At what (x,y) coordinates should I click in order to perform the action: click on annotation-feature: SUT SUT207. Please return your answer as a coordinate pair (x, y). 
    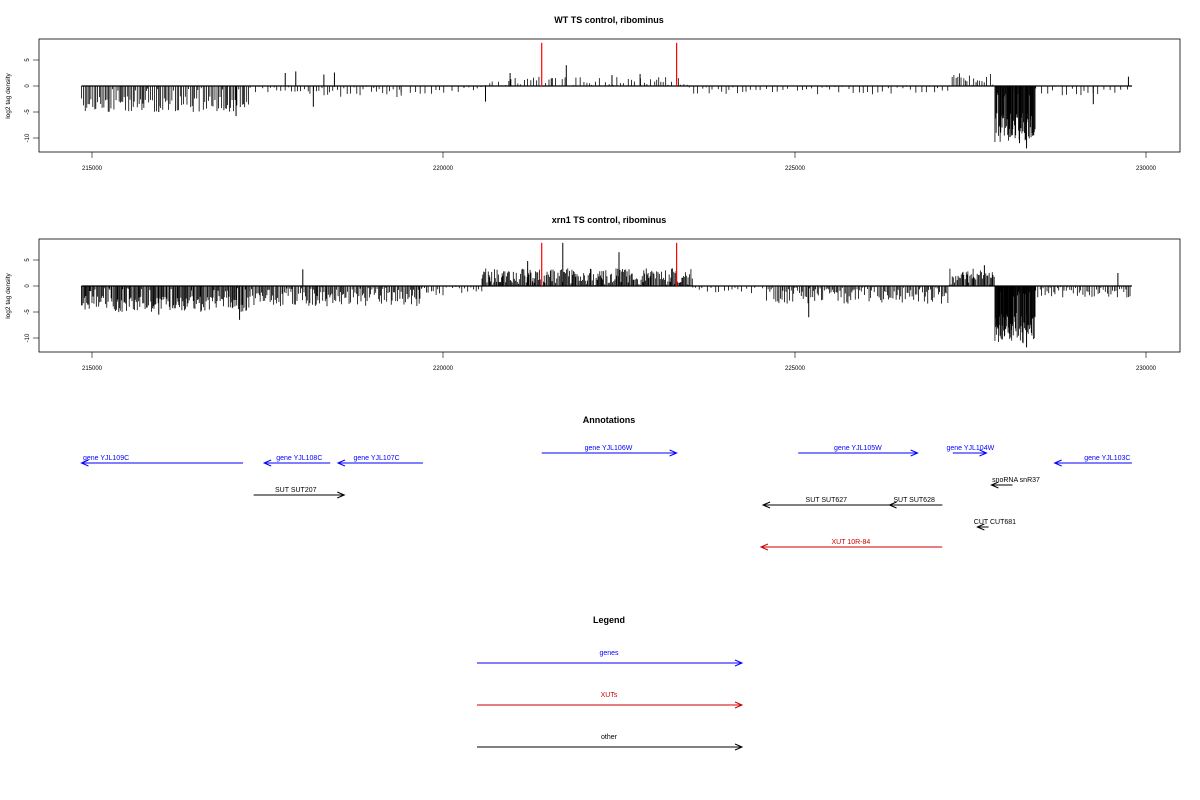
    Looking at the image, I should click on (299, 493).